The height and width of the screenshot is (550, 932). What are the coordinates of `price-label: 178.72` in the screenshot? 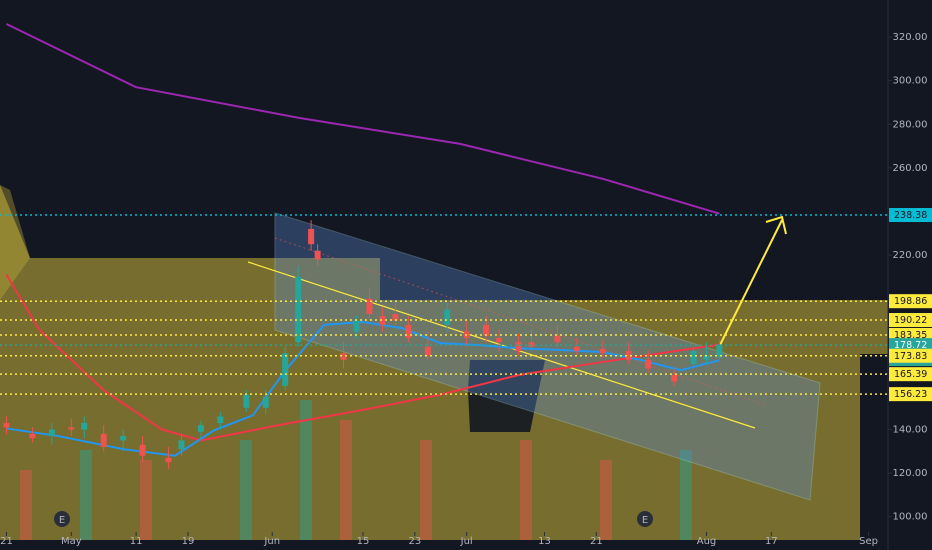 It's located at (910, 345).